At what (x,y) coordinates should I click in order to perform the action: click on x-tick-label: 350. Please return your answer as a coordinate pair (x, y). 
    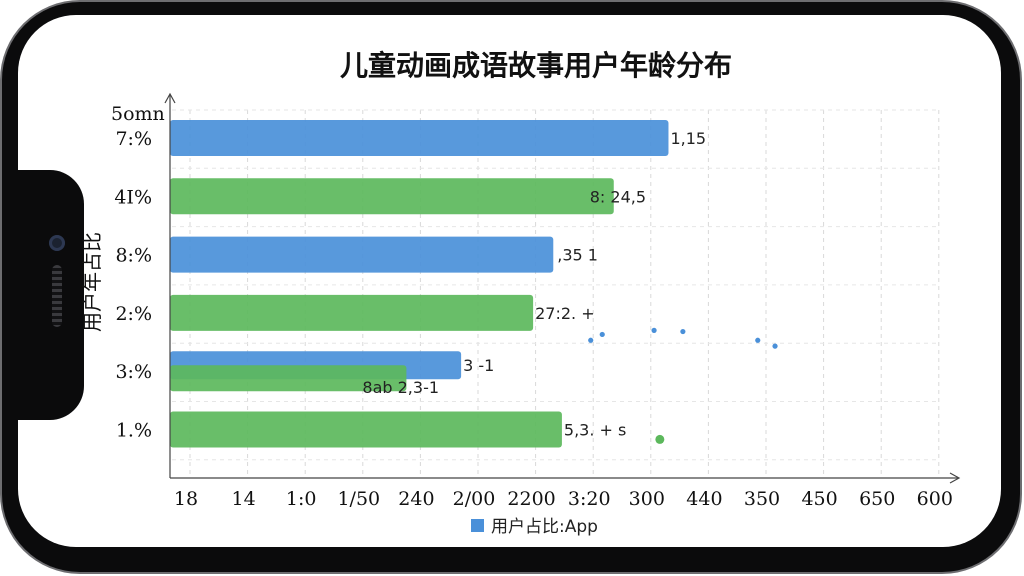
    Looking at the image, I should click on (762, 499).